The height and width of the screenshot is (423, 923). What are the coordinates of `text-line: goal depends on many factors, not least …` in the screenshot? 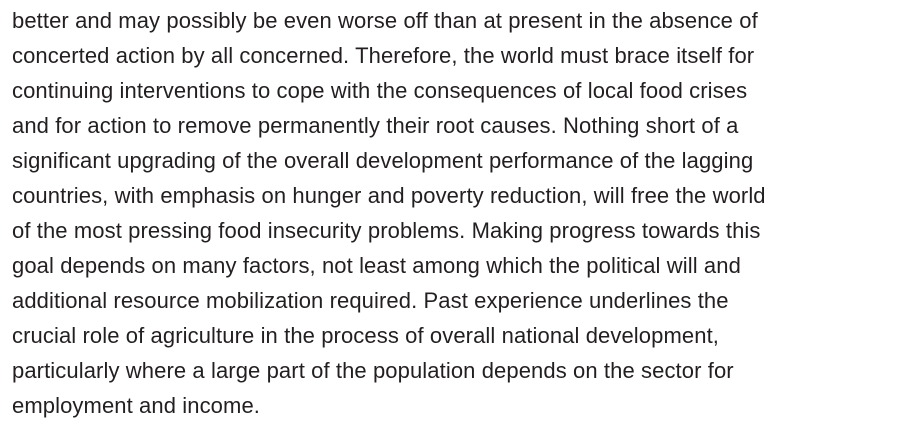 It's located at (376, 265).